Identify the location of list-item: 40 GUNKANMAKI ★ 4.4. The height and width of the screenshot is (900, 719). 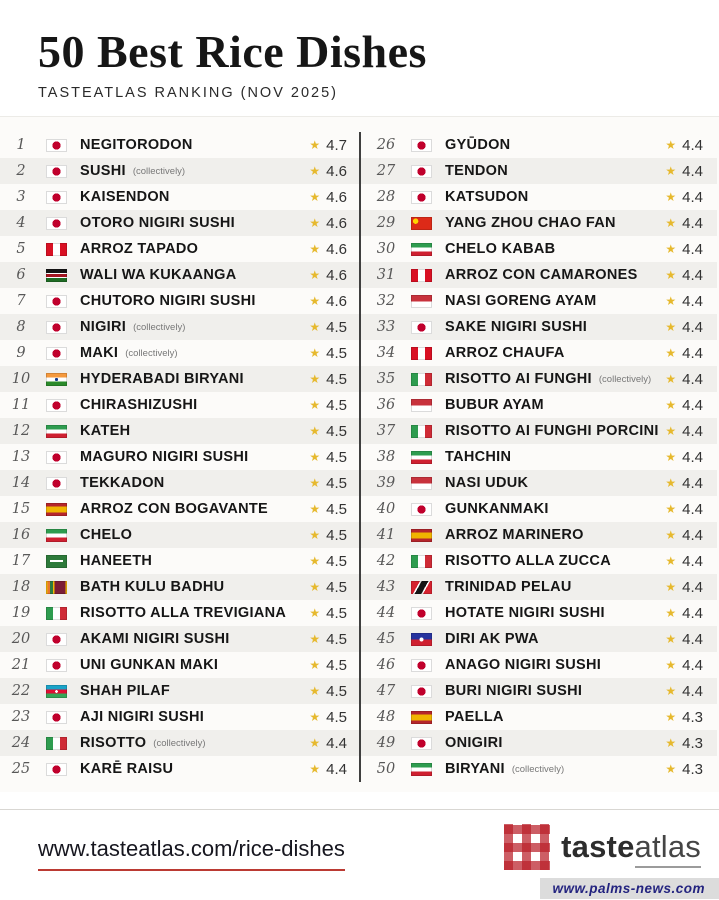
(539, 509).